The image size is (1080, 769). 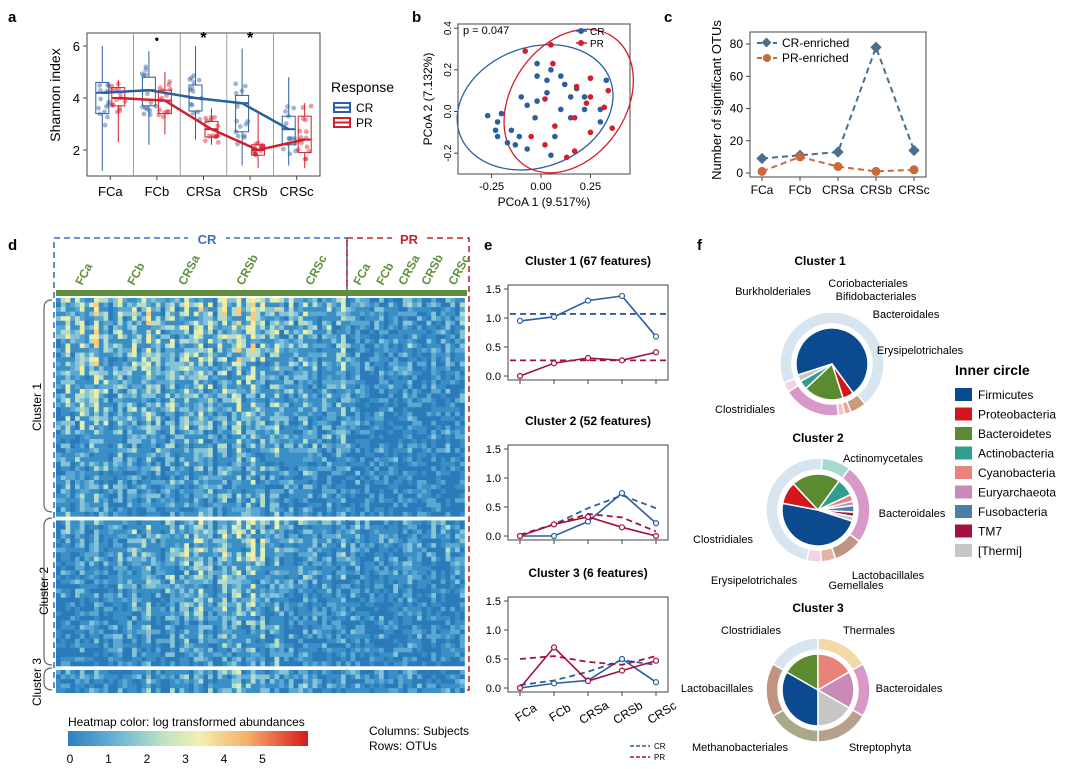 I want to click on panel-b-pvalue: p = 0.047, so click(x=486, y=31).